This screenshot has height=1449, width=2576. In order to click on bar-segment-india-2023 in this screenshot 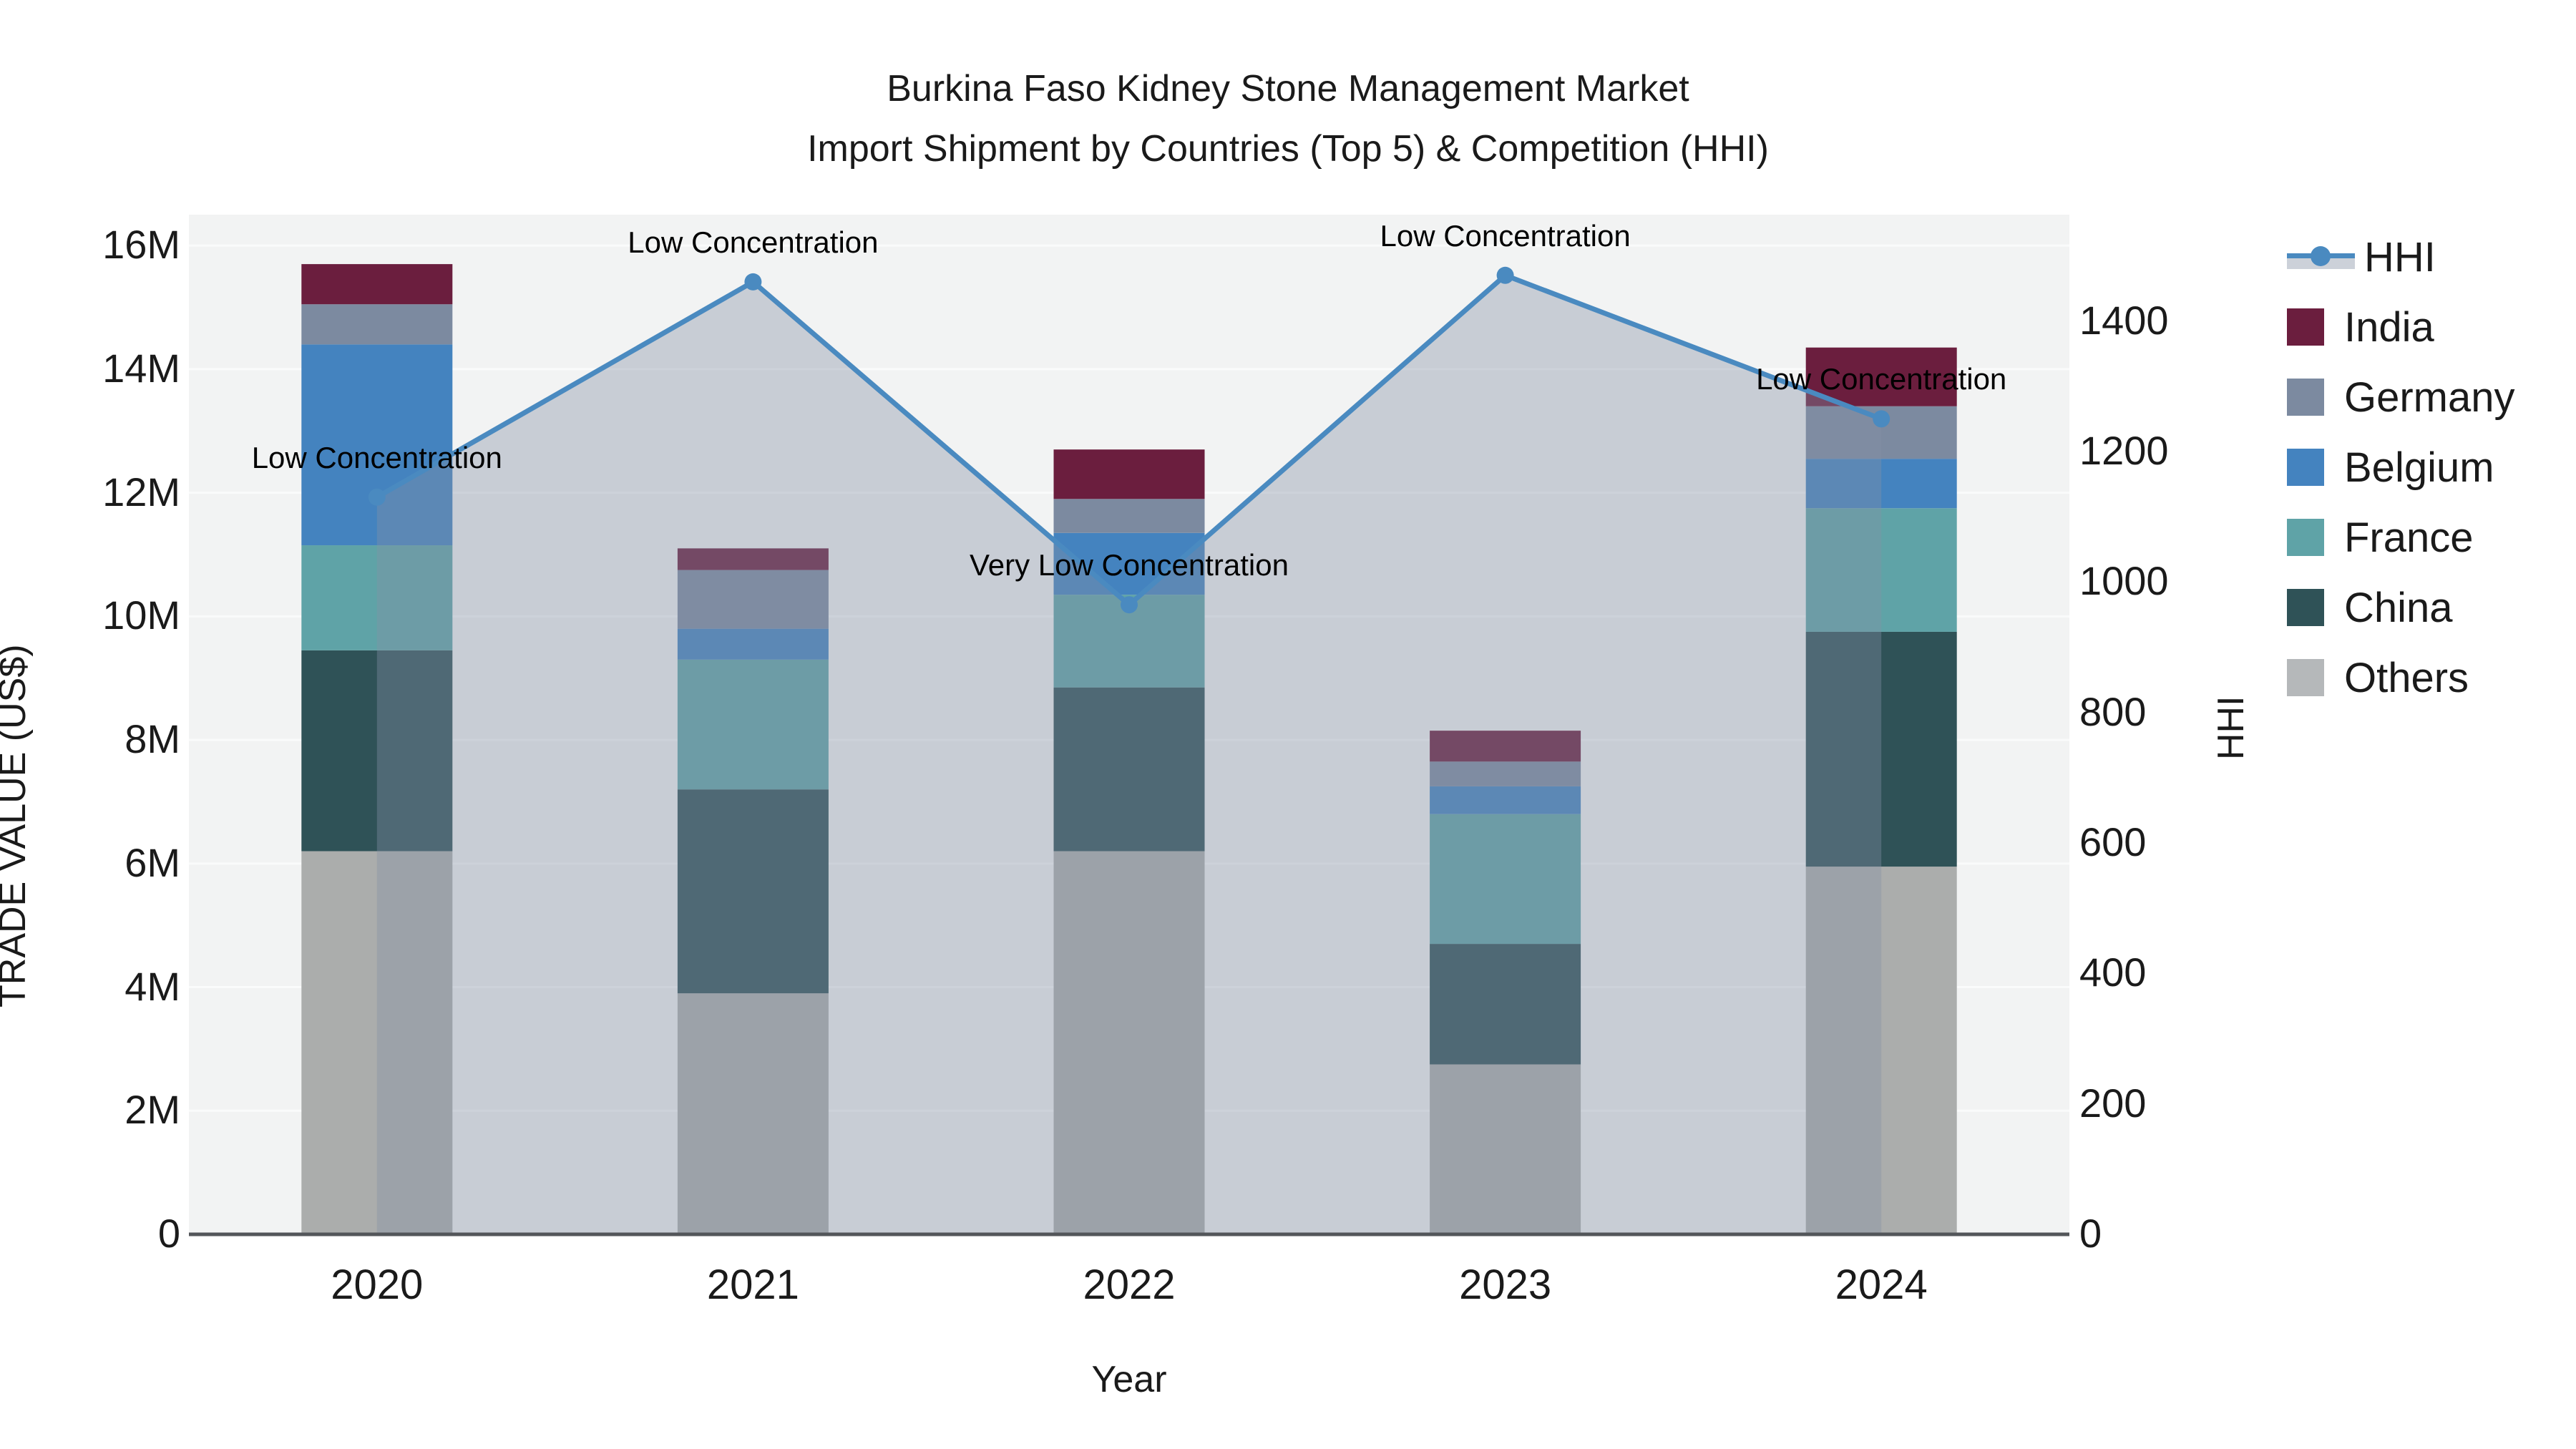, I will do `click(1505, 746)`.